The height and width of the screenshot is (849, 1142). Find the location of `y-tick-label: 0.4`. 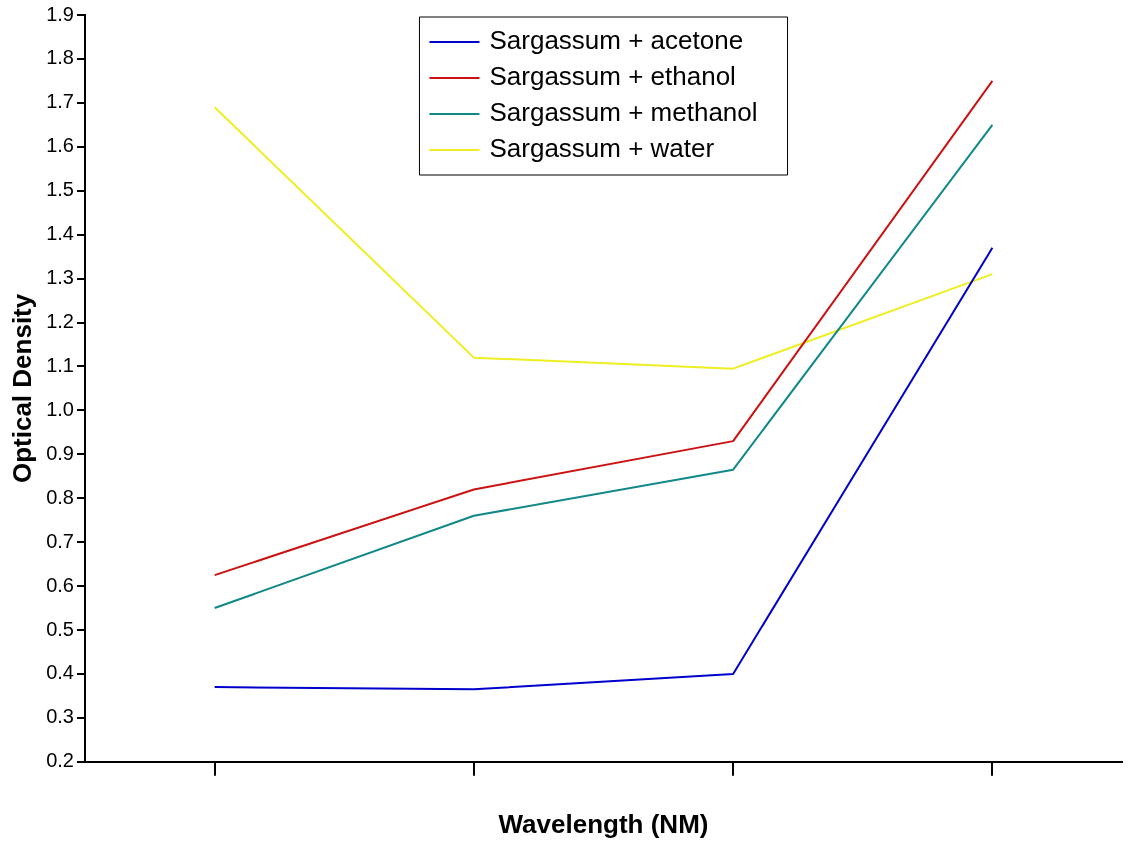

y-tick-label: 0.4 is located at coordinates (60, 672).